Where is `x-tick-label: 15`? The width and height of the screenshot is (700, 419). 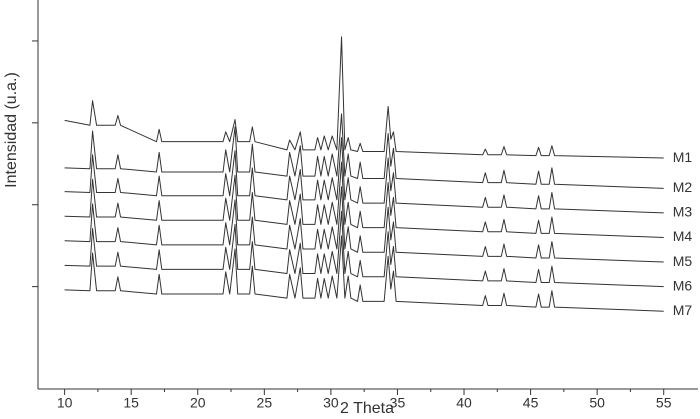
x-tick-label: 15 is located at coordinates (131, 403).